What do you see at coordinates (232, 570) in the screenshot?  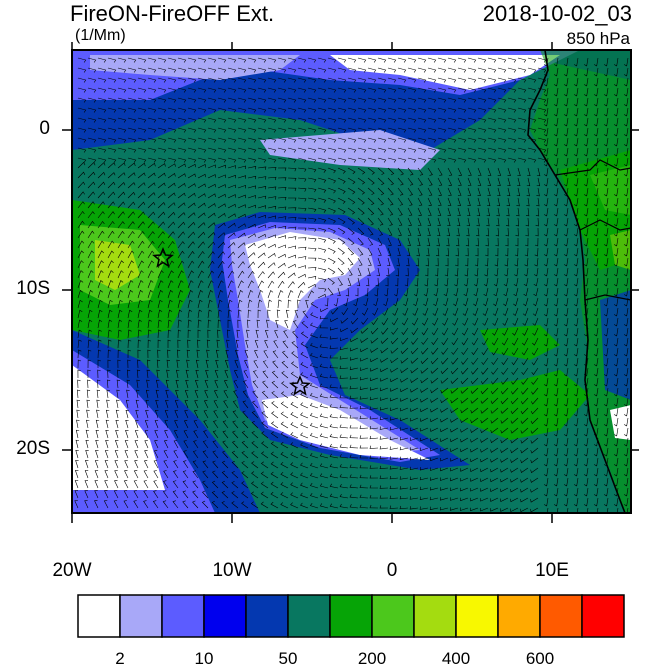 I see `lon-tick-10w: 10W` at bounding box center [232, 570].